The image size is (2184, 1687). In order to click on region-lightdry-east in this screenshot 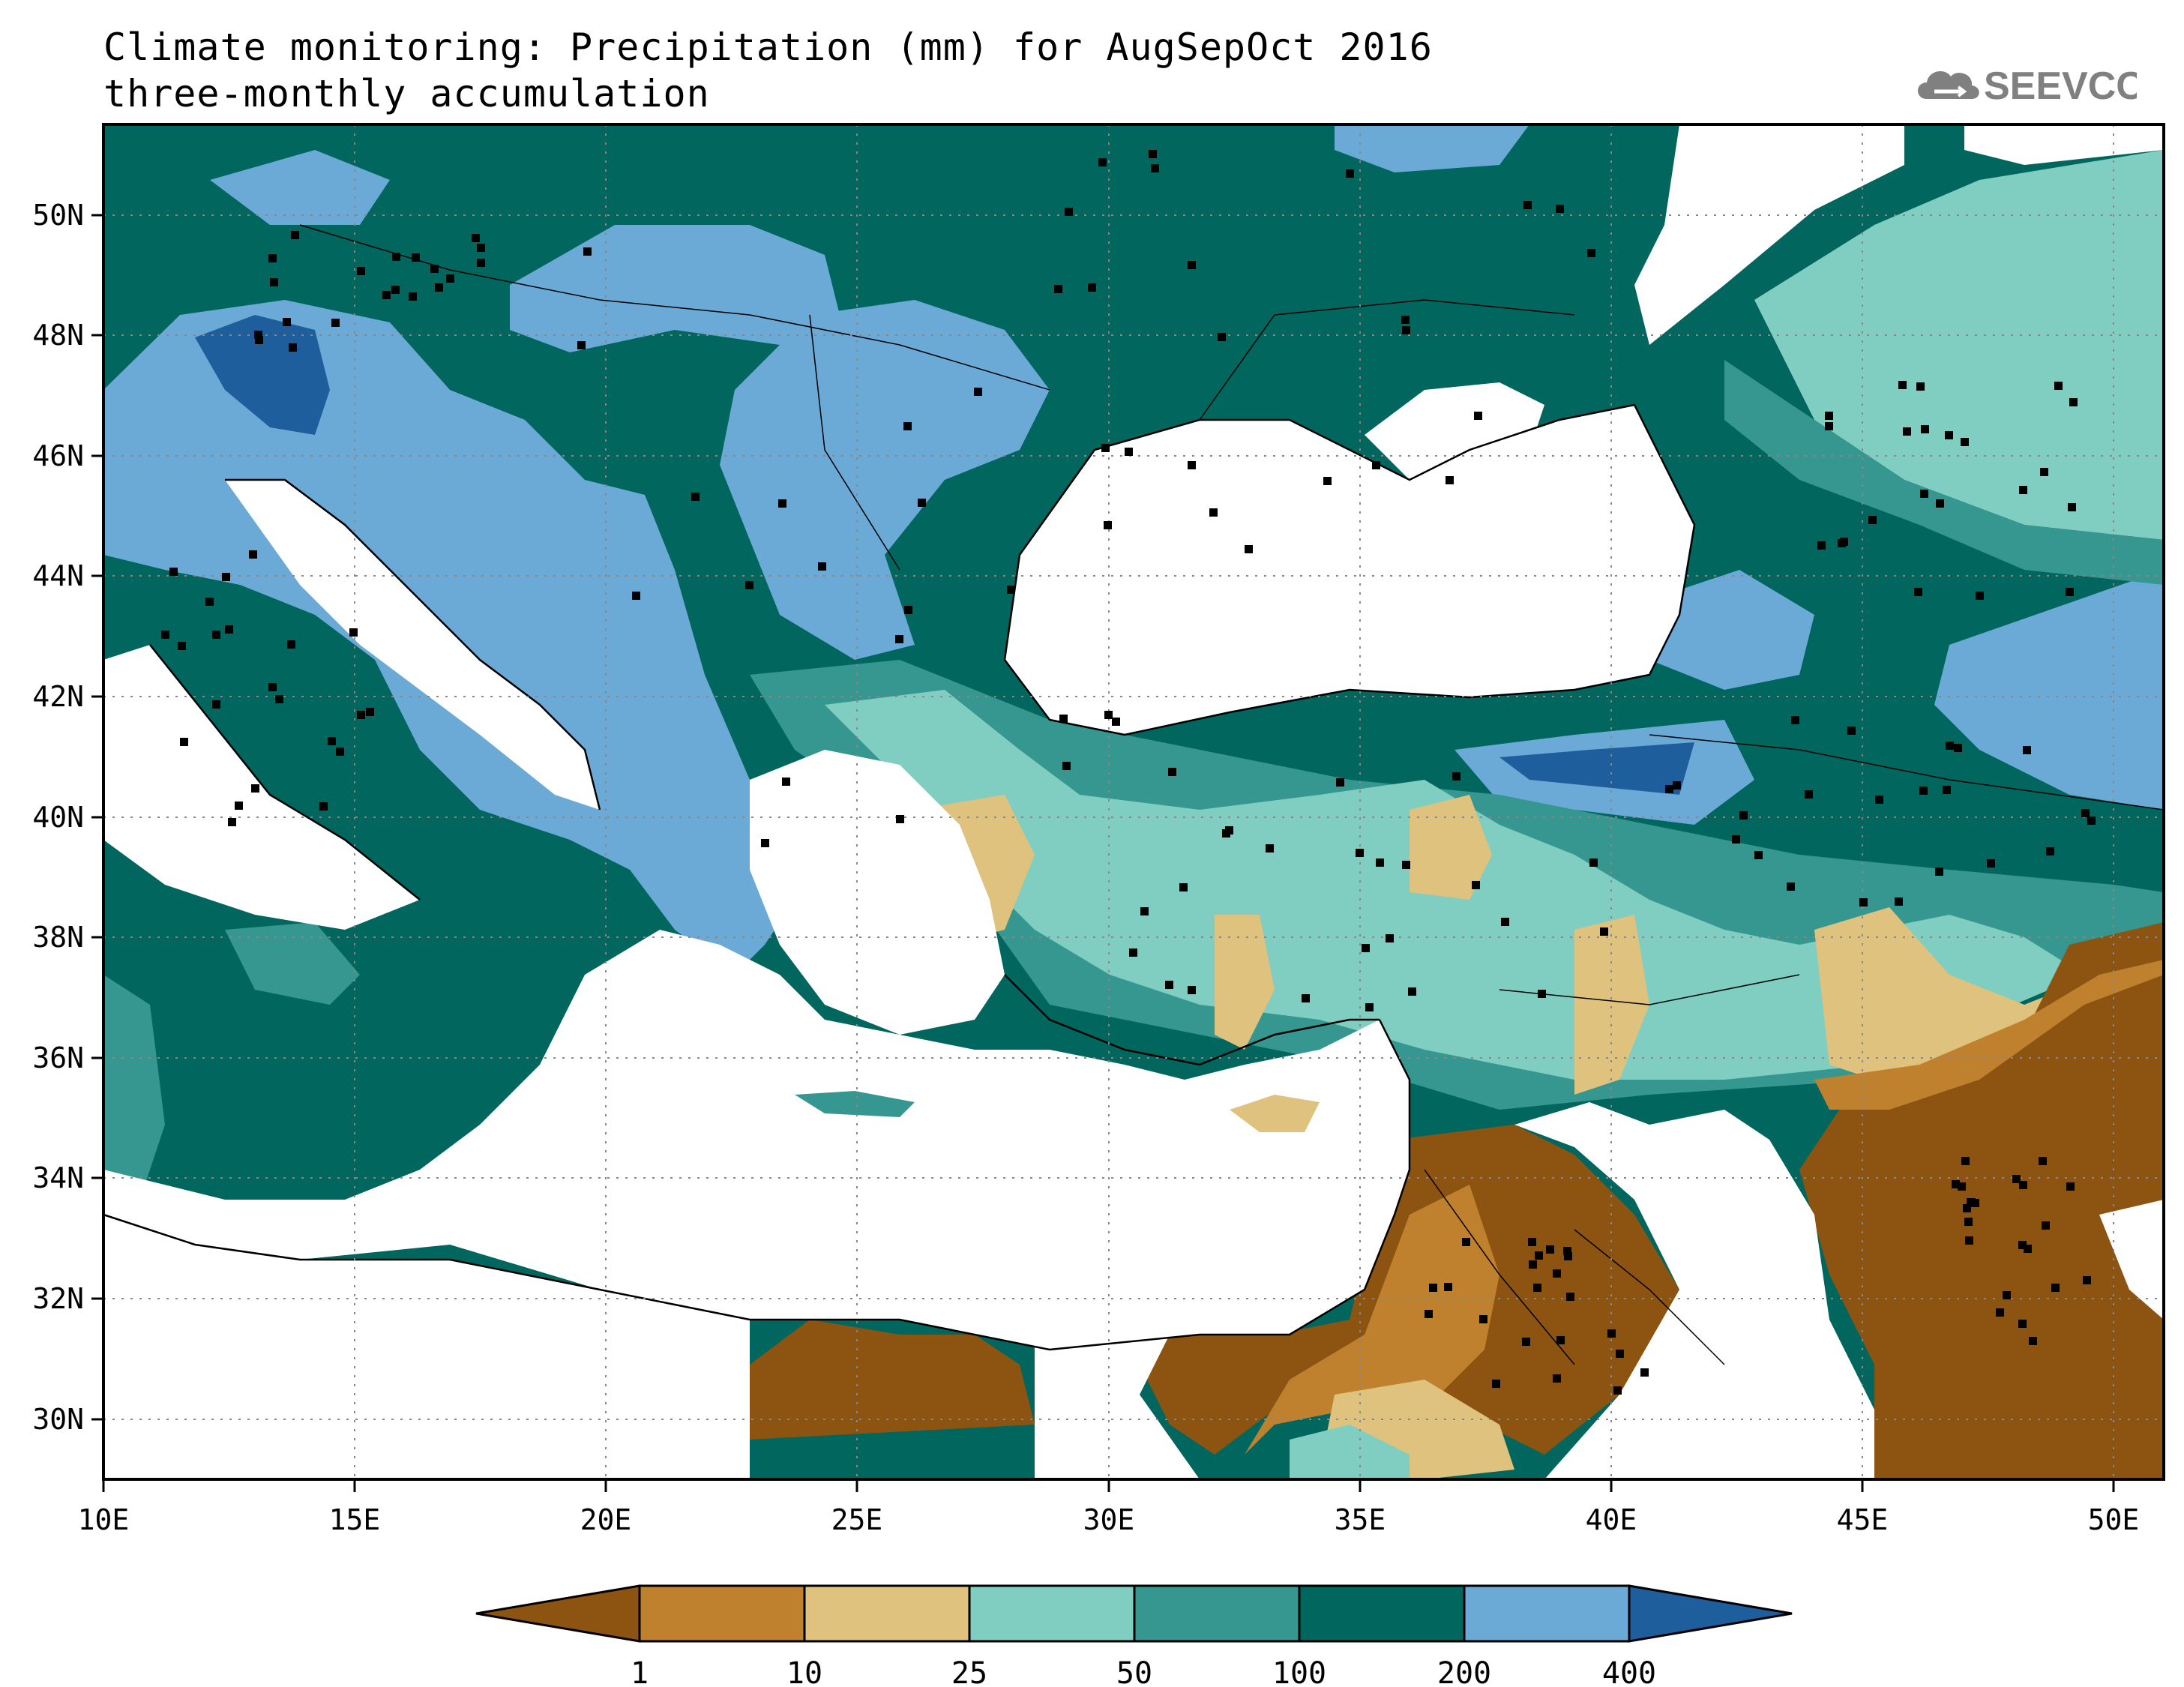, I will do `click(1989, 1001)`.